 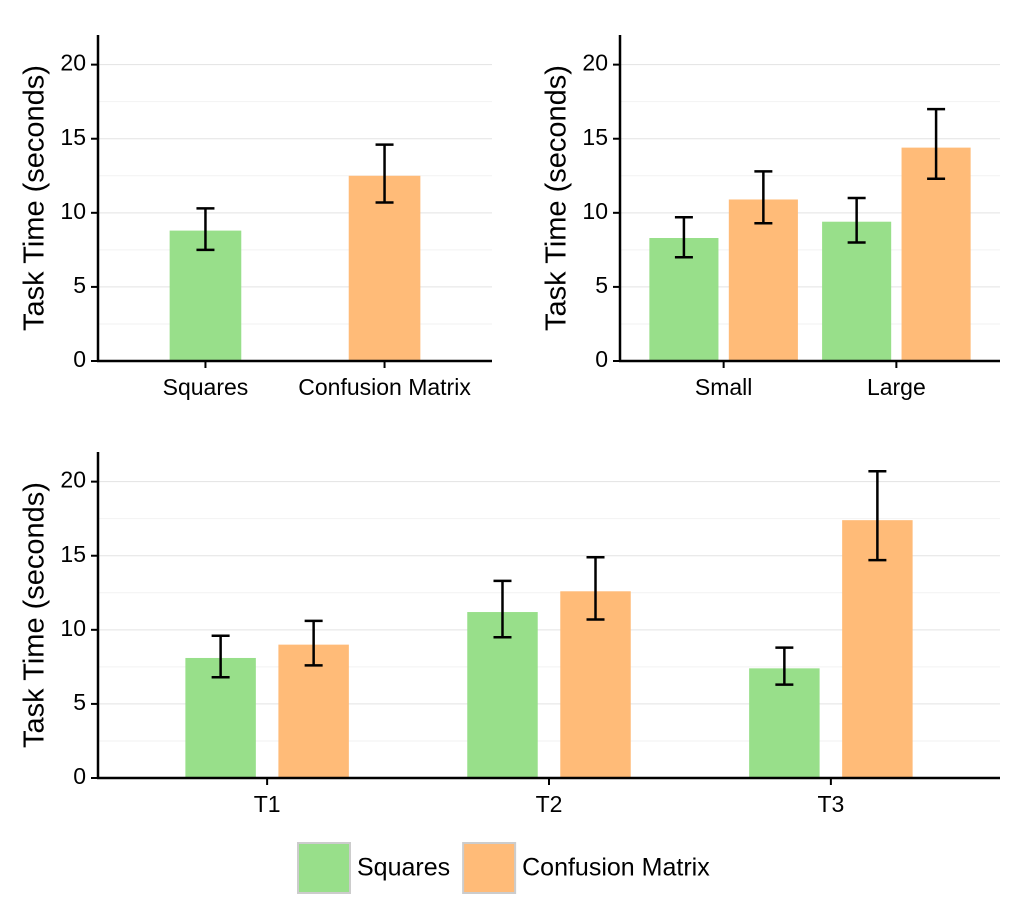 What do you see at coordinates (724, 387) in the screenshot?
I see `x-tick-label: Small` at bounding box center [724, 387].